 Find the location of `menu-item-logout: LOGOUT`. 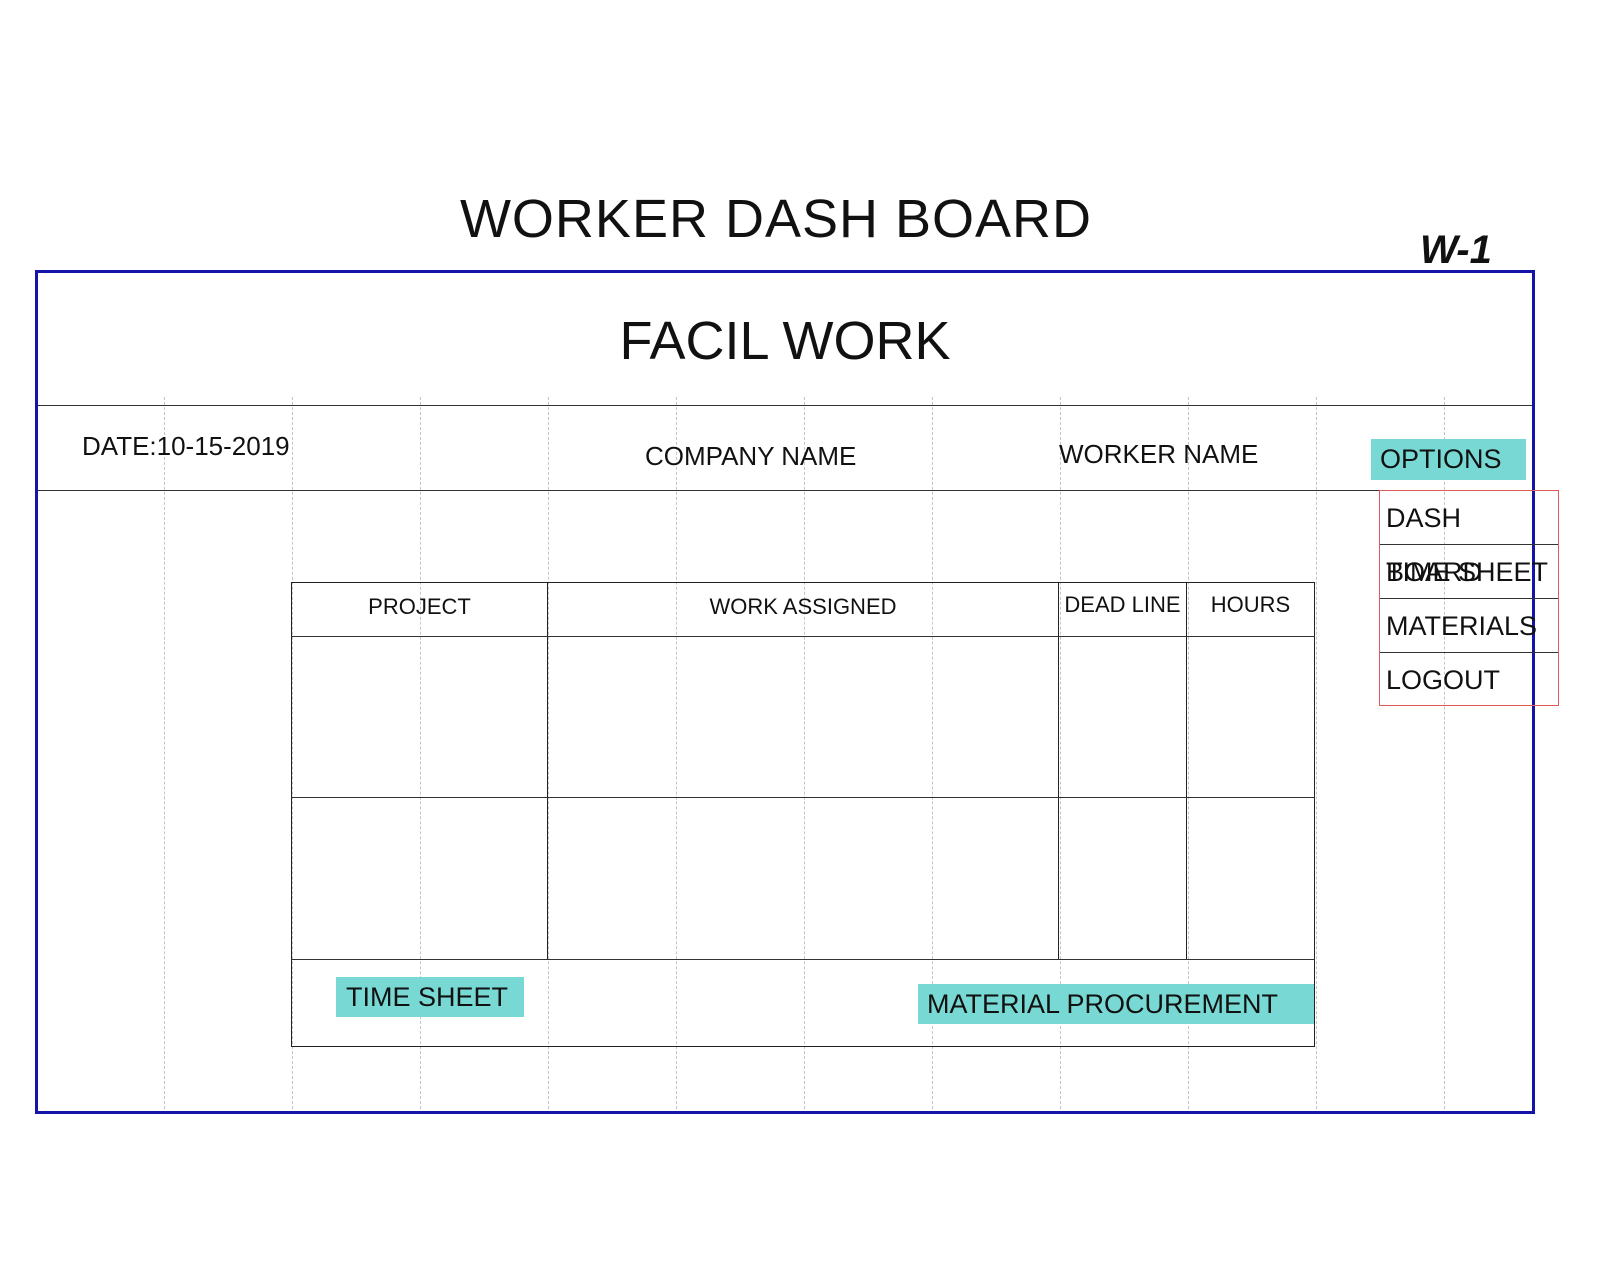

menu-item-logout: LOGOUT is located at coordinates (1443, 680).